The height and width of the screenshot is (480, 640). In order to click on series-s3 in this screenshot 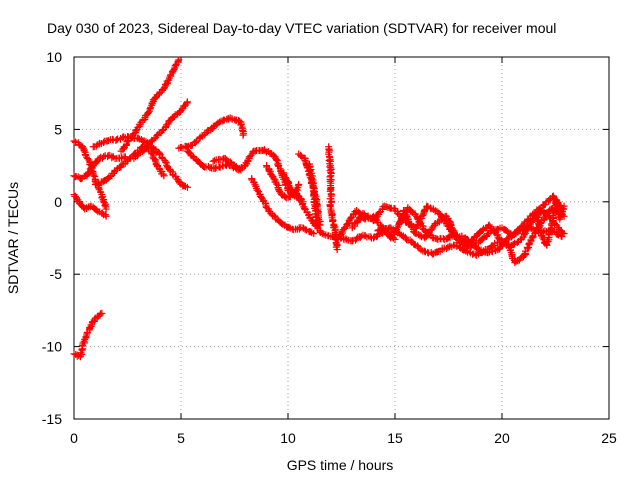, I will do `click(99, 167)`.